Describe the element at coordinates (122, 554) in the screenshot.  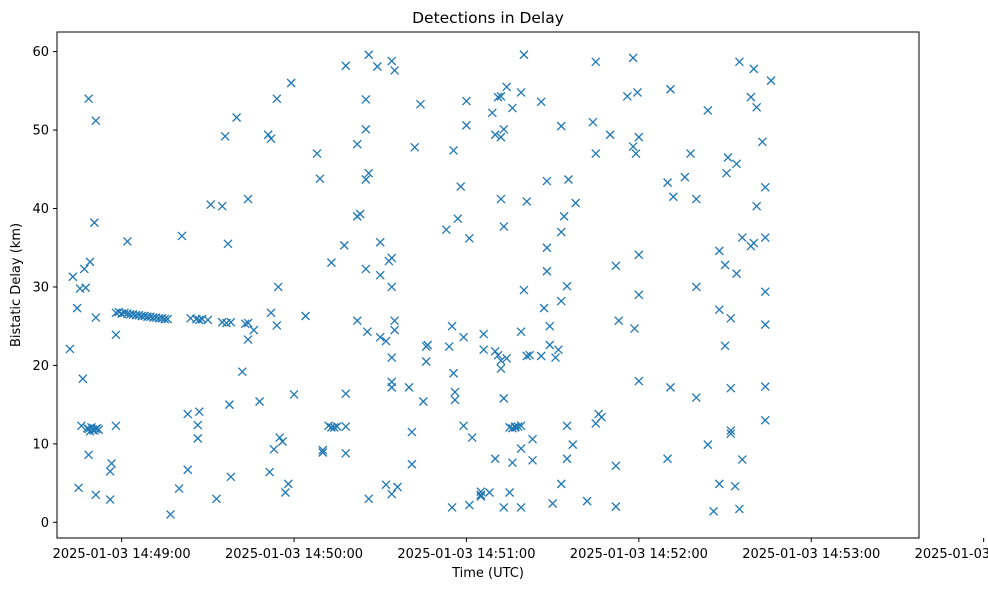
I see `x-tick-label: 2025-01-03 14:49:00` at that location.